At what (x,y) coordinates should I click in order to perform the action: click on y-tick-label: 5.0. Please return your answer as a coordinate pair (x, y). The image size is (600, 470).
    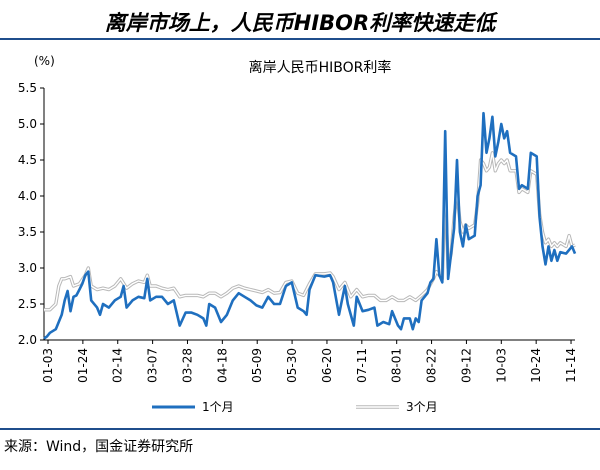
    Looking at the image, I should click on (27, 124).